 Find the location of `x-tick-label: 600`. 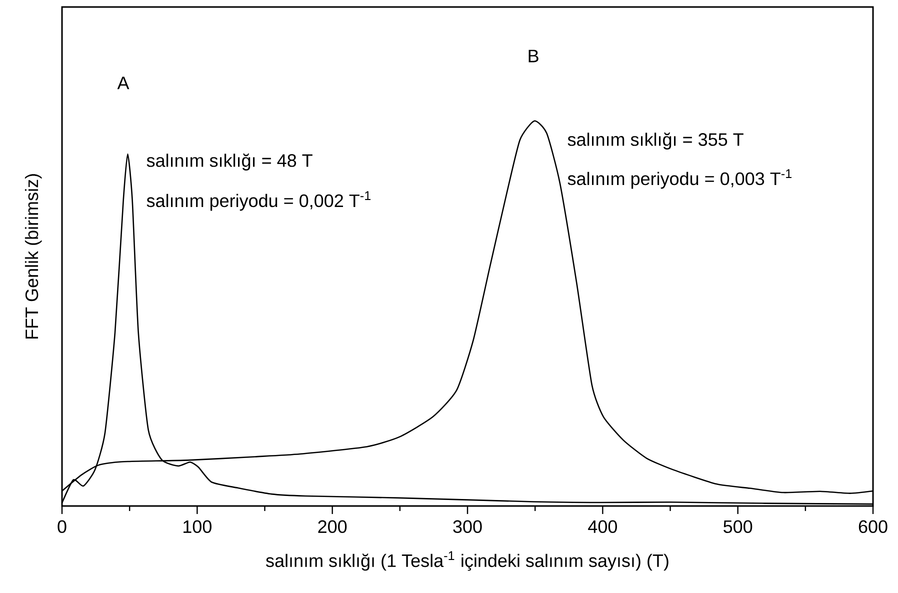

x-tick-label: 600 is located at coordinates (873, 527).